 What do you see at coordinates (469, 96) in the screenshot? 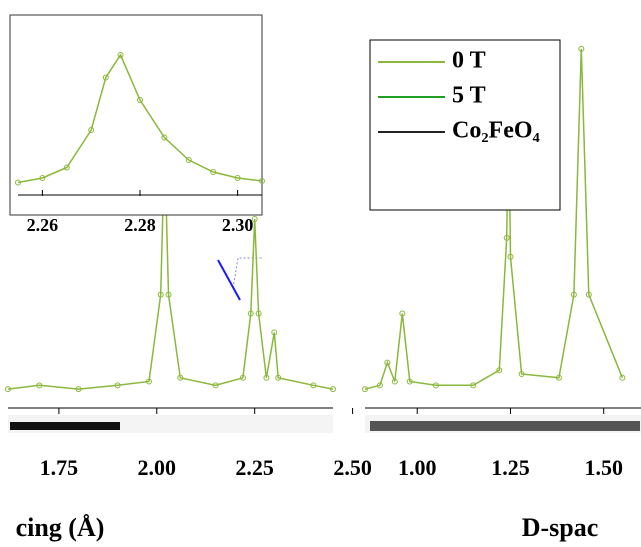
I see `legend-label: 5 T` at bounding box center [469, 96].